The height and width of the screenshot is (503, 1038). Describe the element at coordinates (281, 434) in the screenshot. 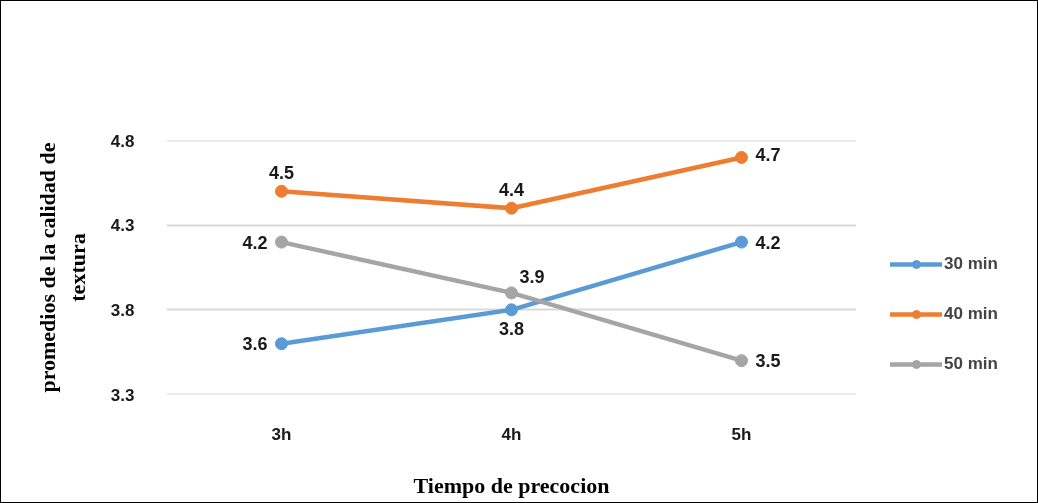

I see `x-tick-label: 3h` at that location.